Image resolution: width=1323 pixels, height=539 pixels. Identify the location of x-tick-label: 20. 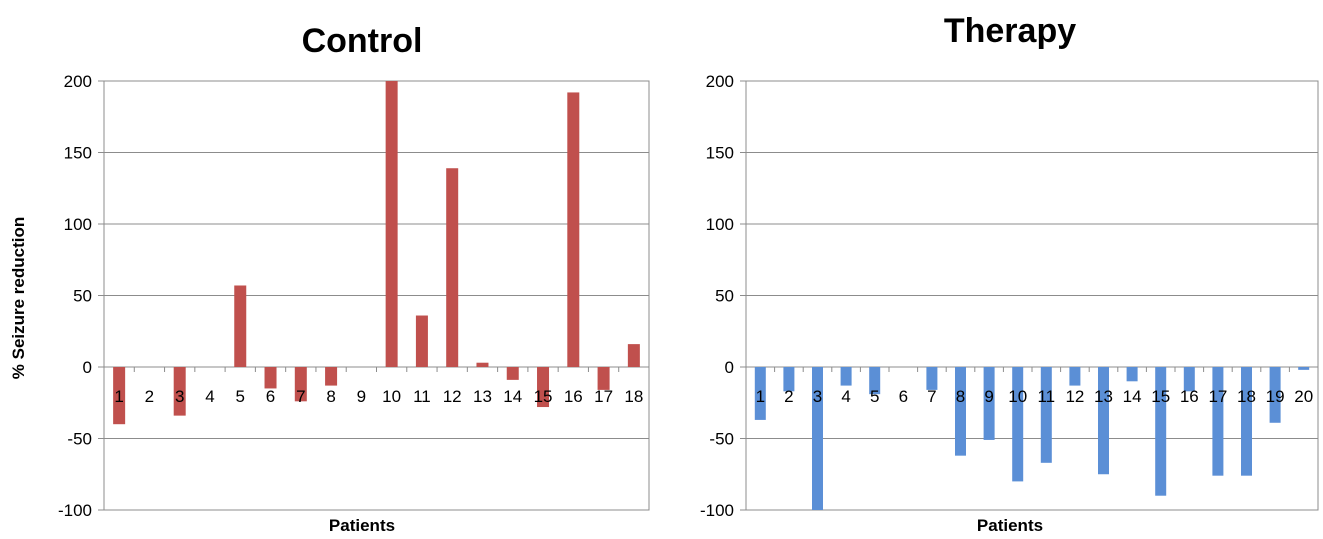
(1303, 396).